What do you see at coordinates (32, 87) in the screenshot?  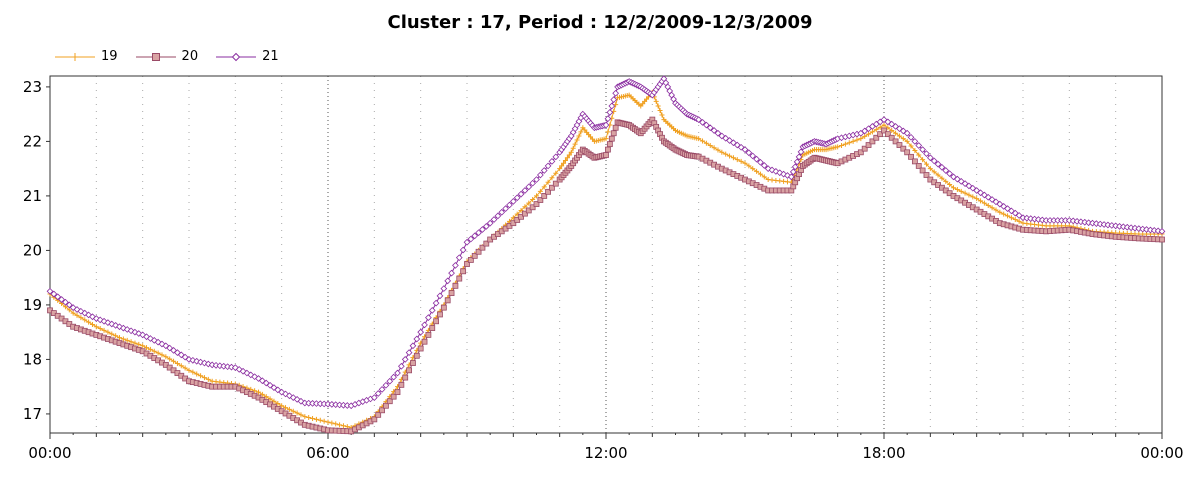 I see `y-tick-label: 23` at bounding box center [32, 87].